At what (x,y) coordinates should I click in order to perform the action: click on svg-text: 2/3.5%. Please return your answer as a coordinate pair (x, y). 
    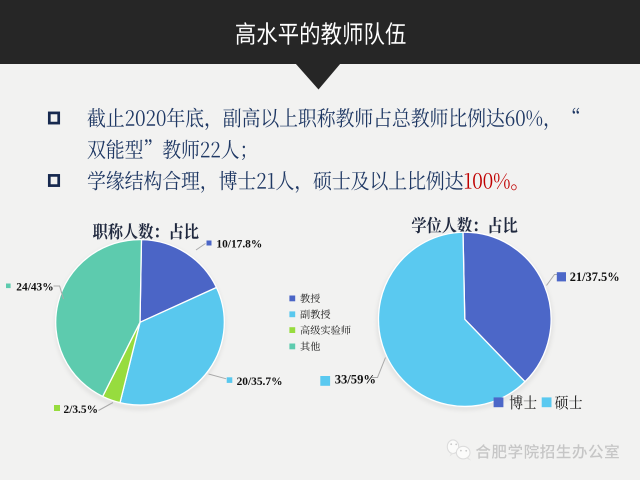
    Looking at the image, I should click on (81, 410).